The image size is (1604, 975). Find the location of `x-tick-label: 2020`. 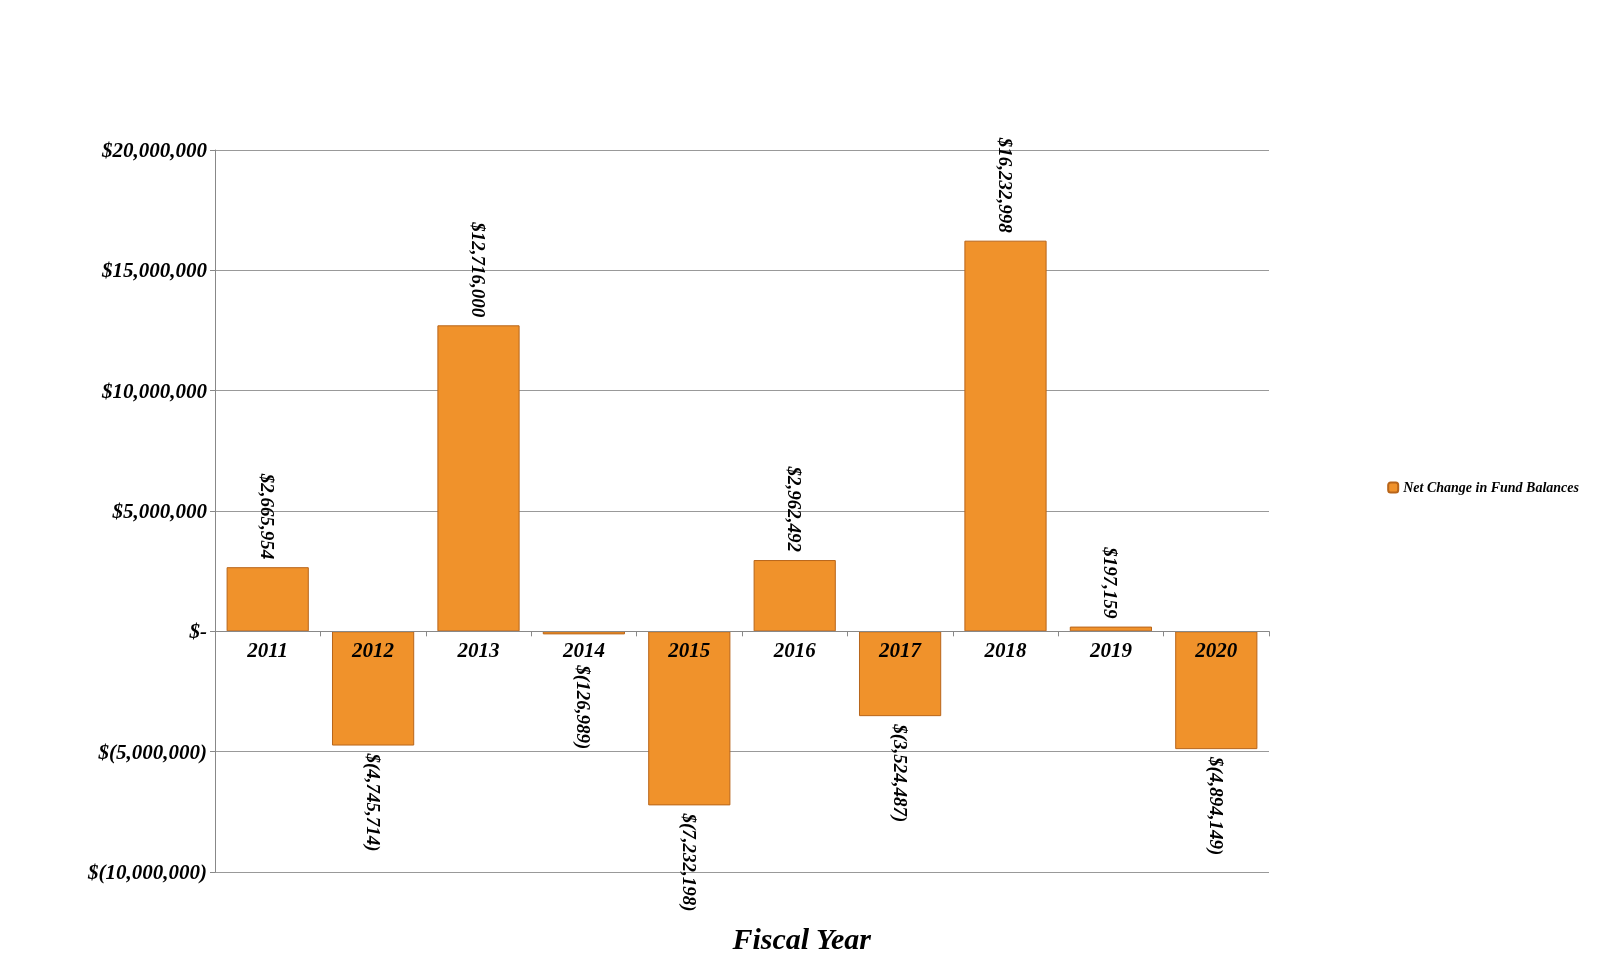

x-tick-label: 2020 is located at coordinates (1216, 649).